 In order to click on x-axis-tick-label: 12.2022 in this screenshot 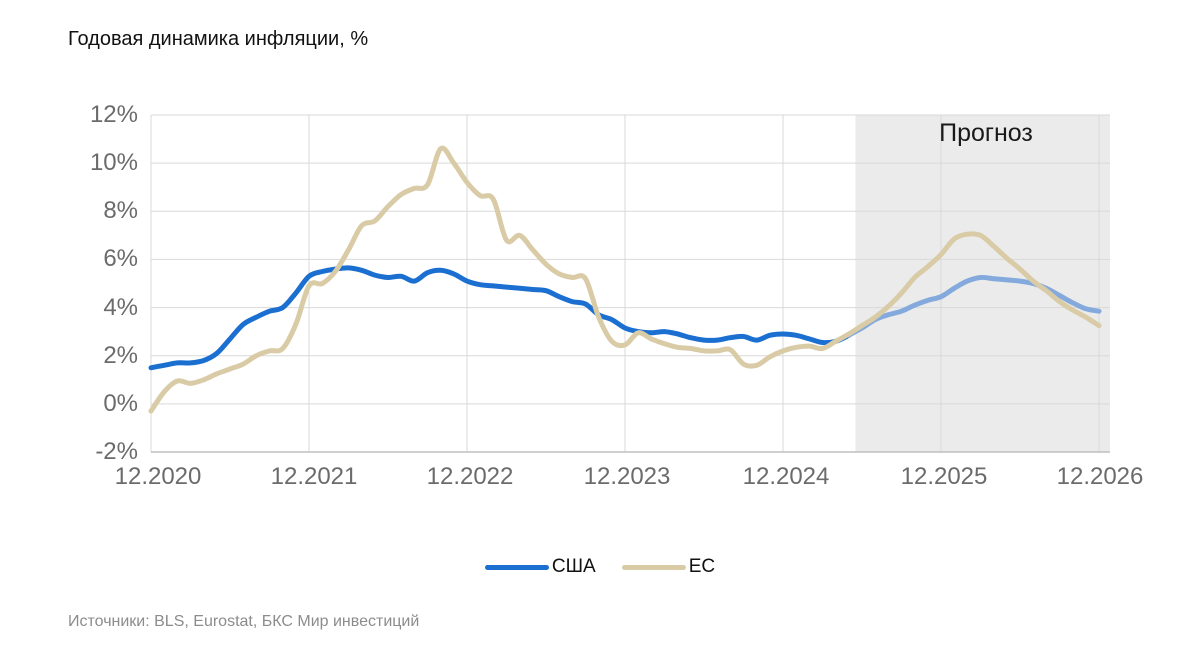, I will do `click(470, 476)`.